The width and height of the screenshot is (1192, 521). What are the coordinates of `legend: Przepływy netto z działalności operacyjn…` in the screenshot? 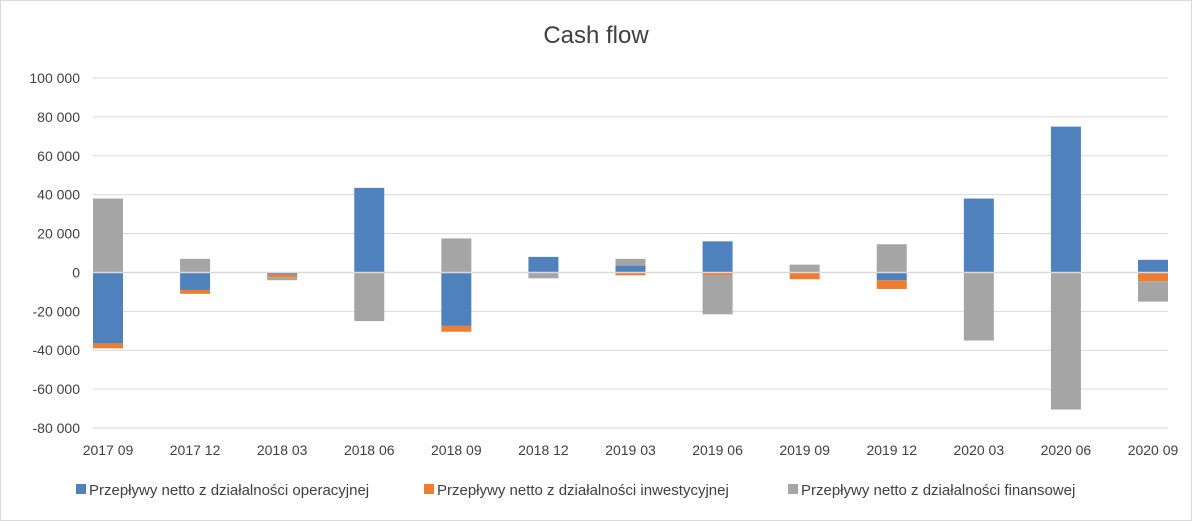 It's located at (575, 490).